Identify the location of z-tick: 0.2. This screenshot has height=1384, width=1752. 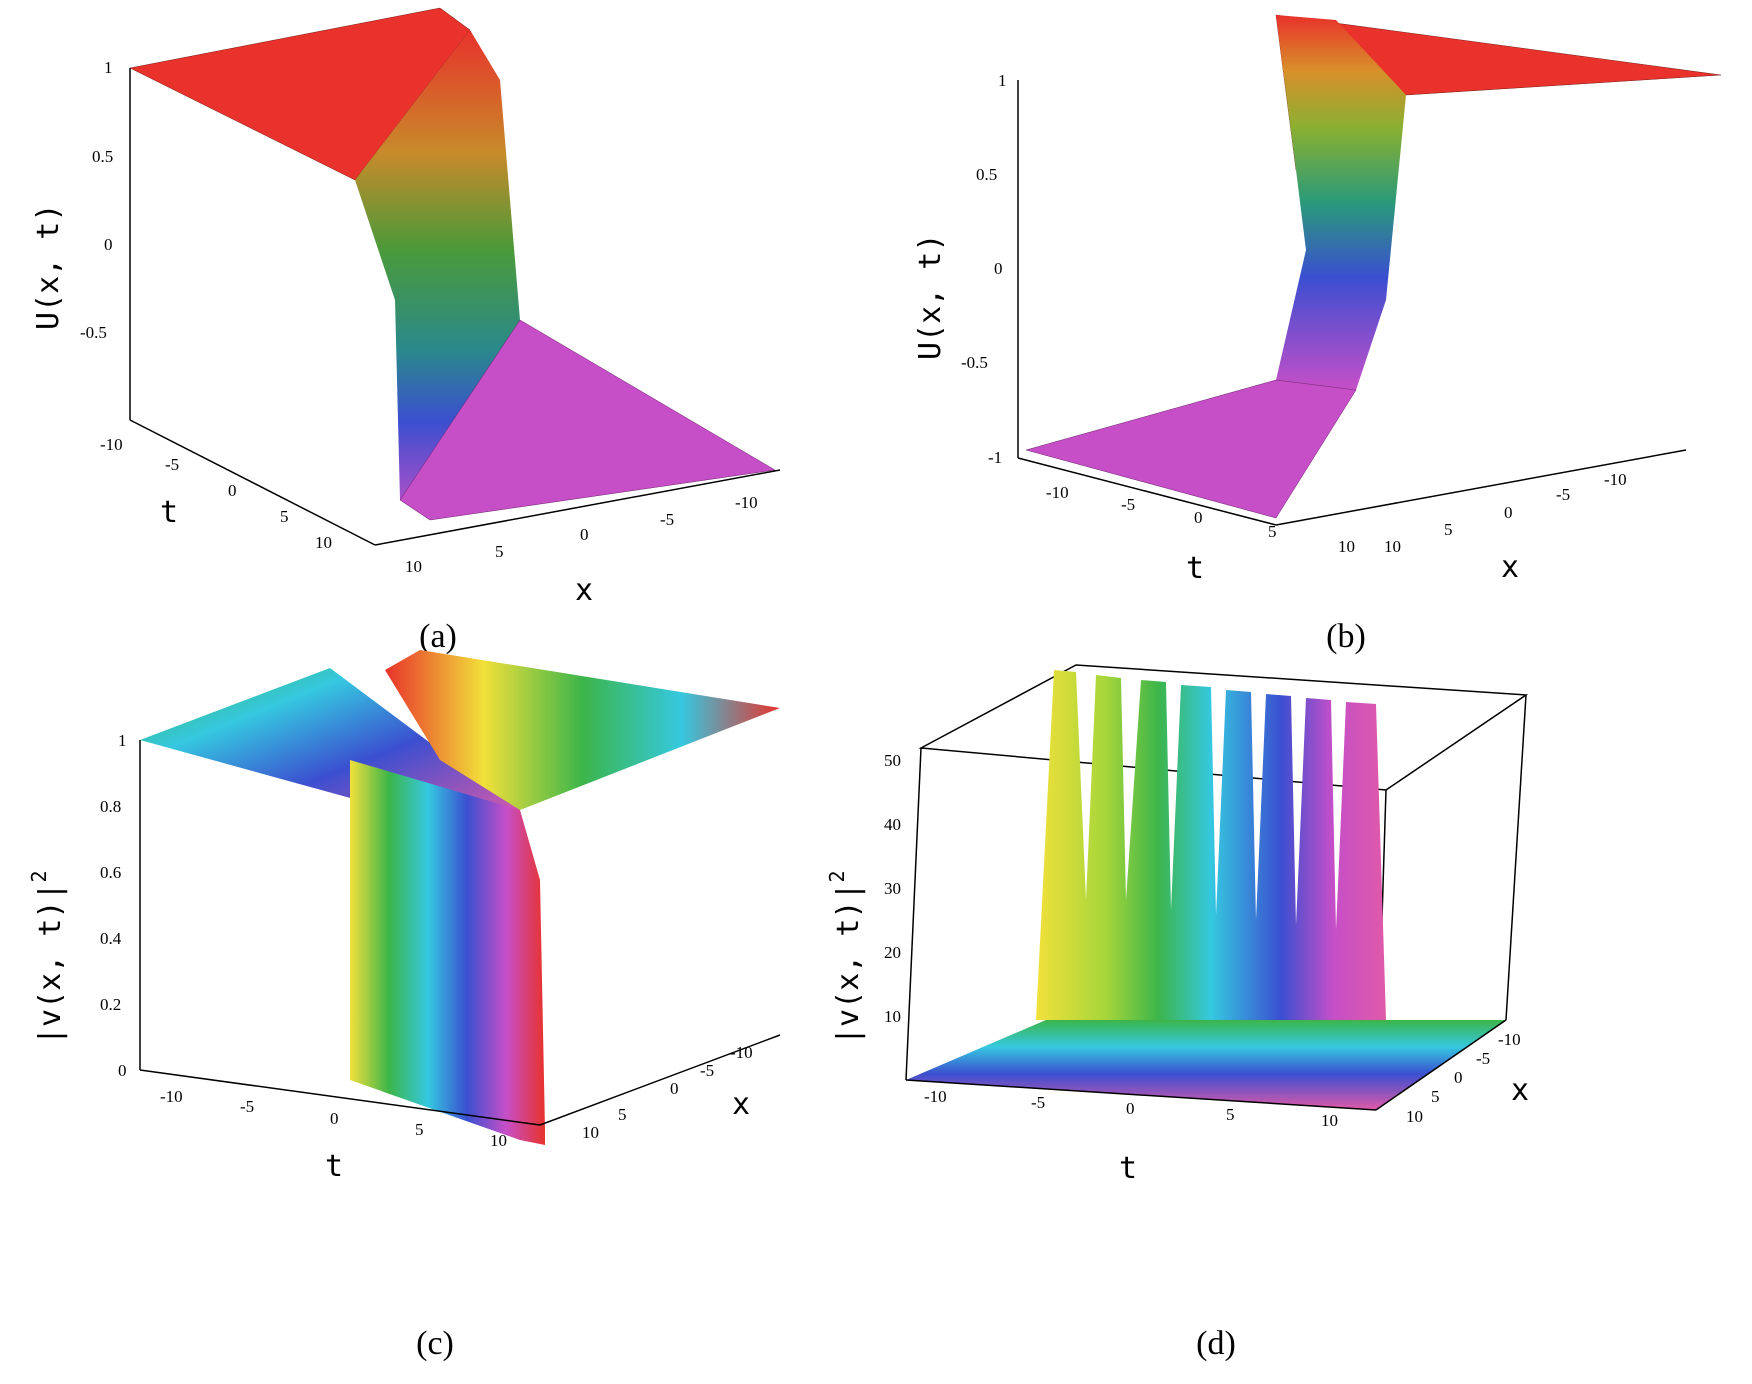
(110, 1004).